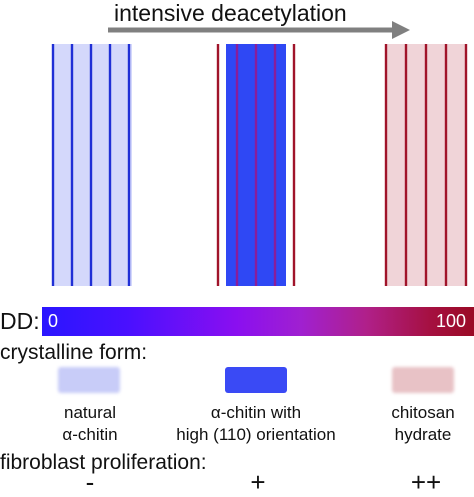  Describe the element at coordinates (103, 462) in the screenshot. I see `proliferation-heading: fibroblast proliferation:` at that location.